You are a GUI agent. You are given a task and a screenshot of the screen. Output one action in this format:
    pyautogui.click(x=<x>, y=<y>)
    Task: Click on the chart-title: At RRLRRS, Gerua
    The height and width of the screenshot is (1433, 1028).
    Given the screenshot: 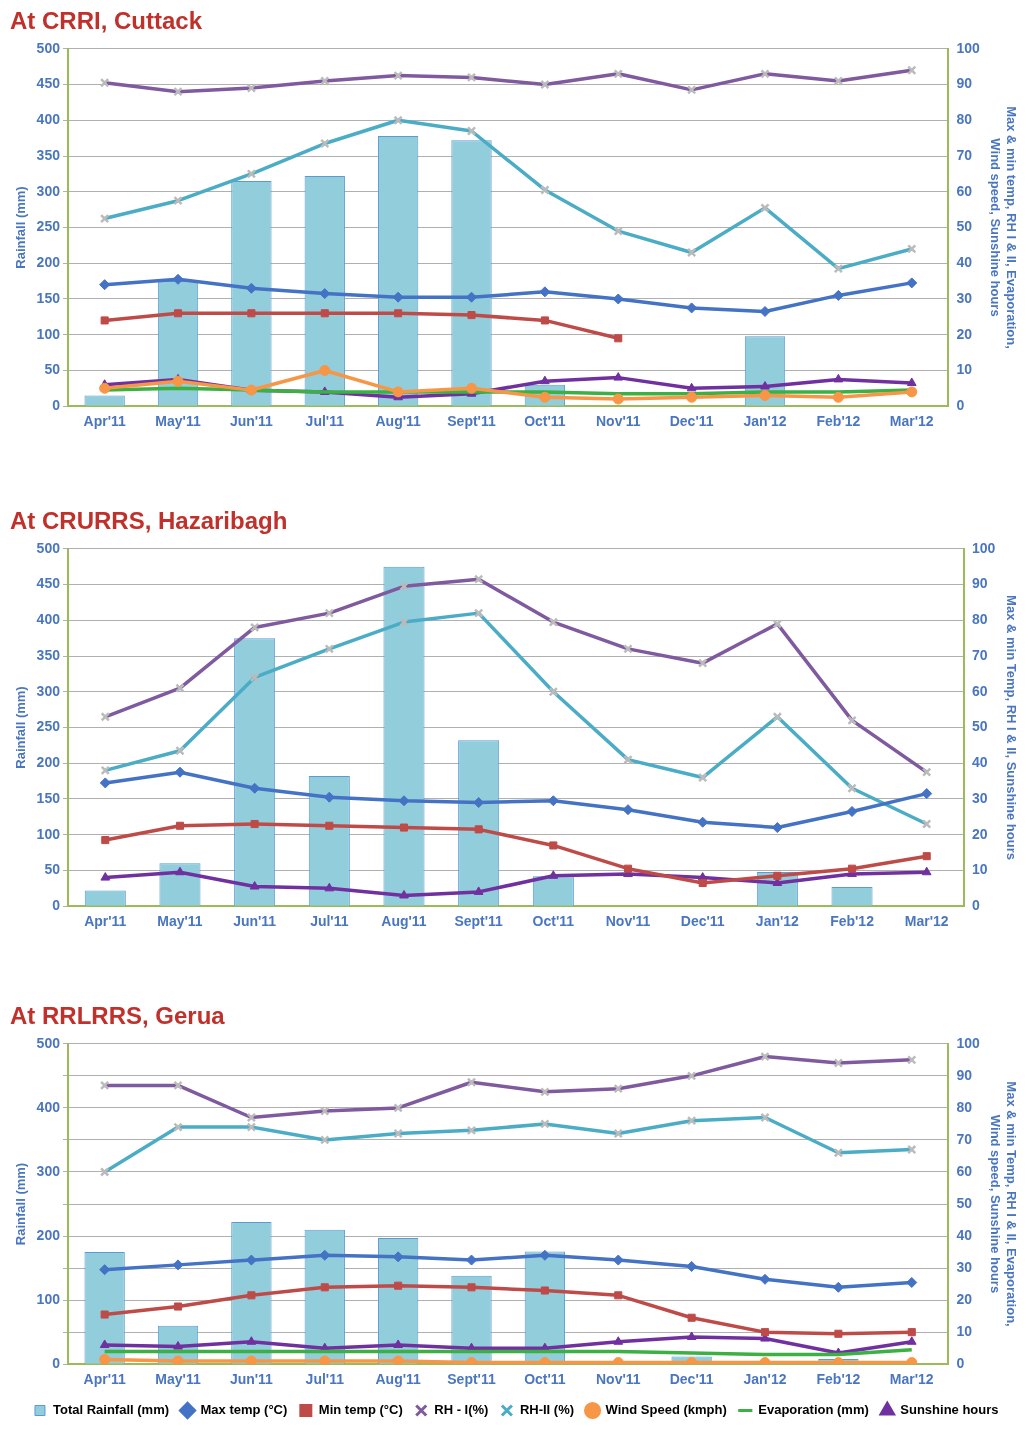 What is the action you would take?
    pyautogui.click(x=118, y=1016)
    